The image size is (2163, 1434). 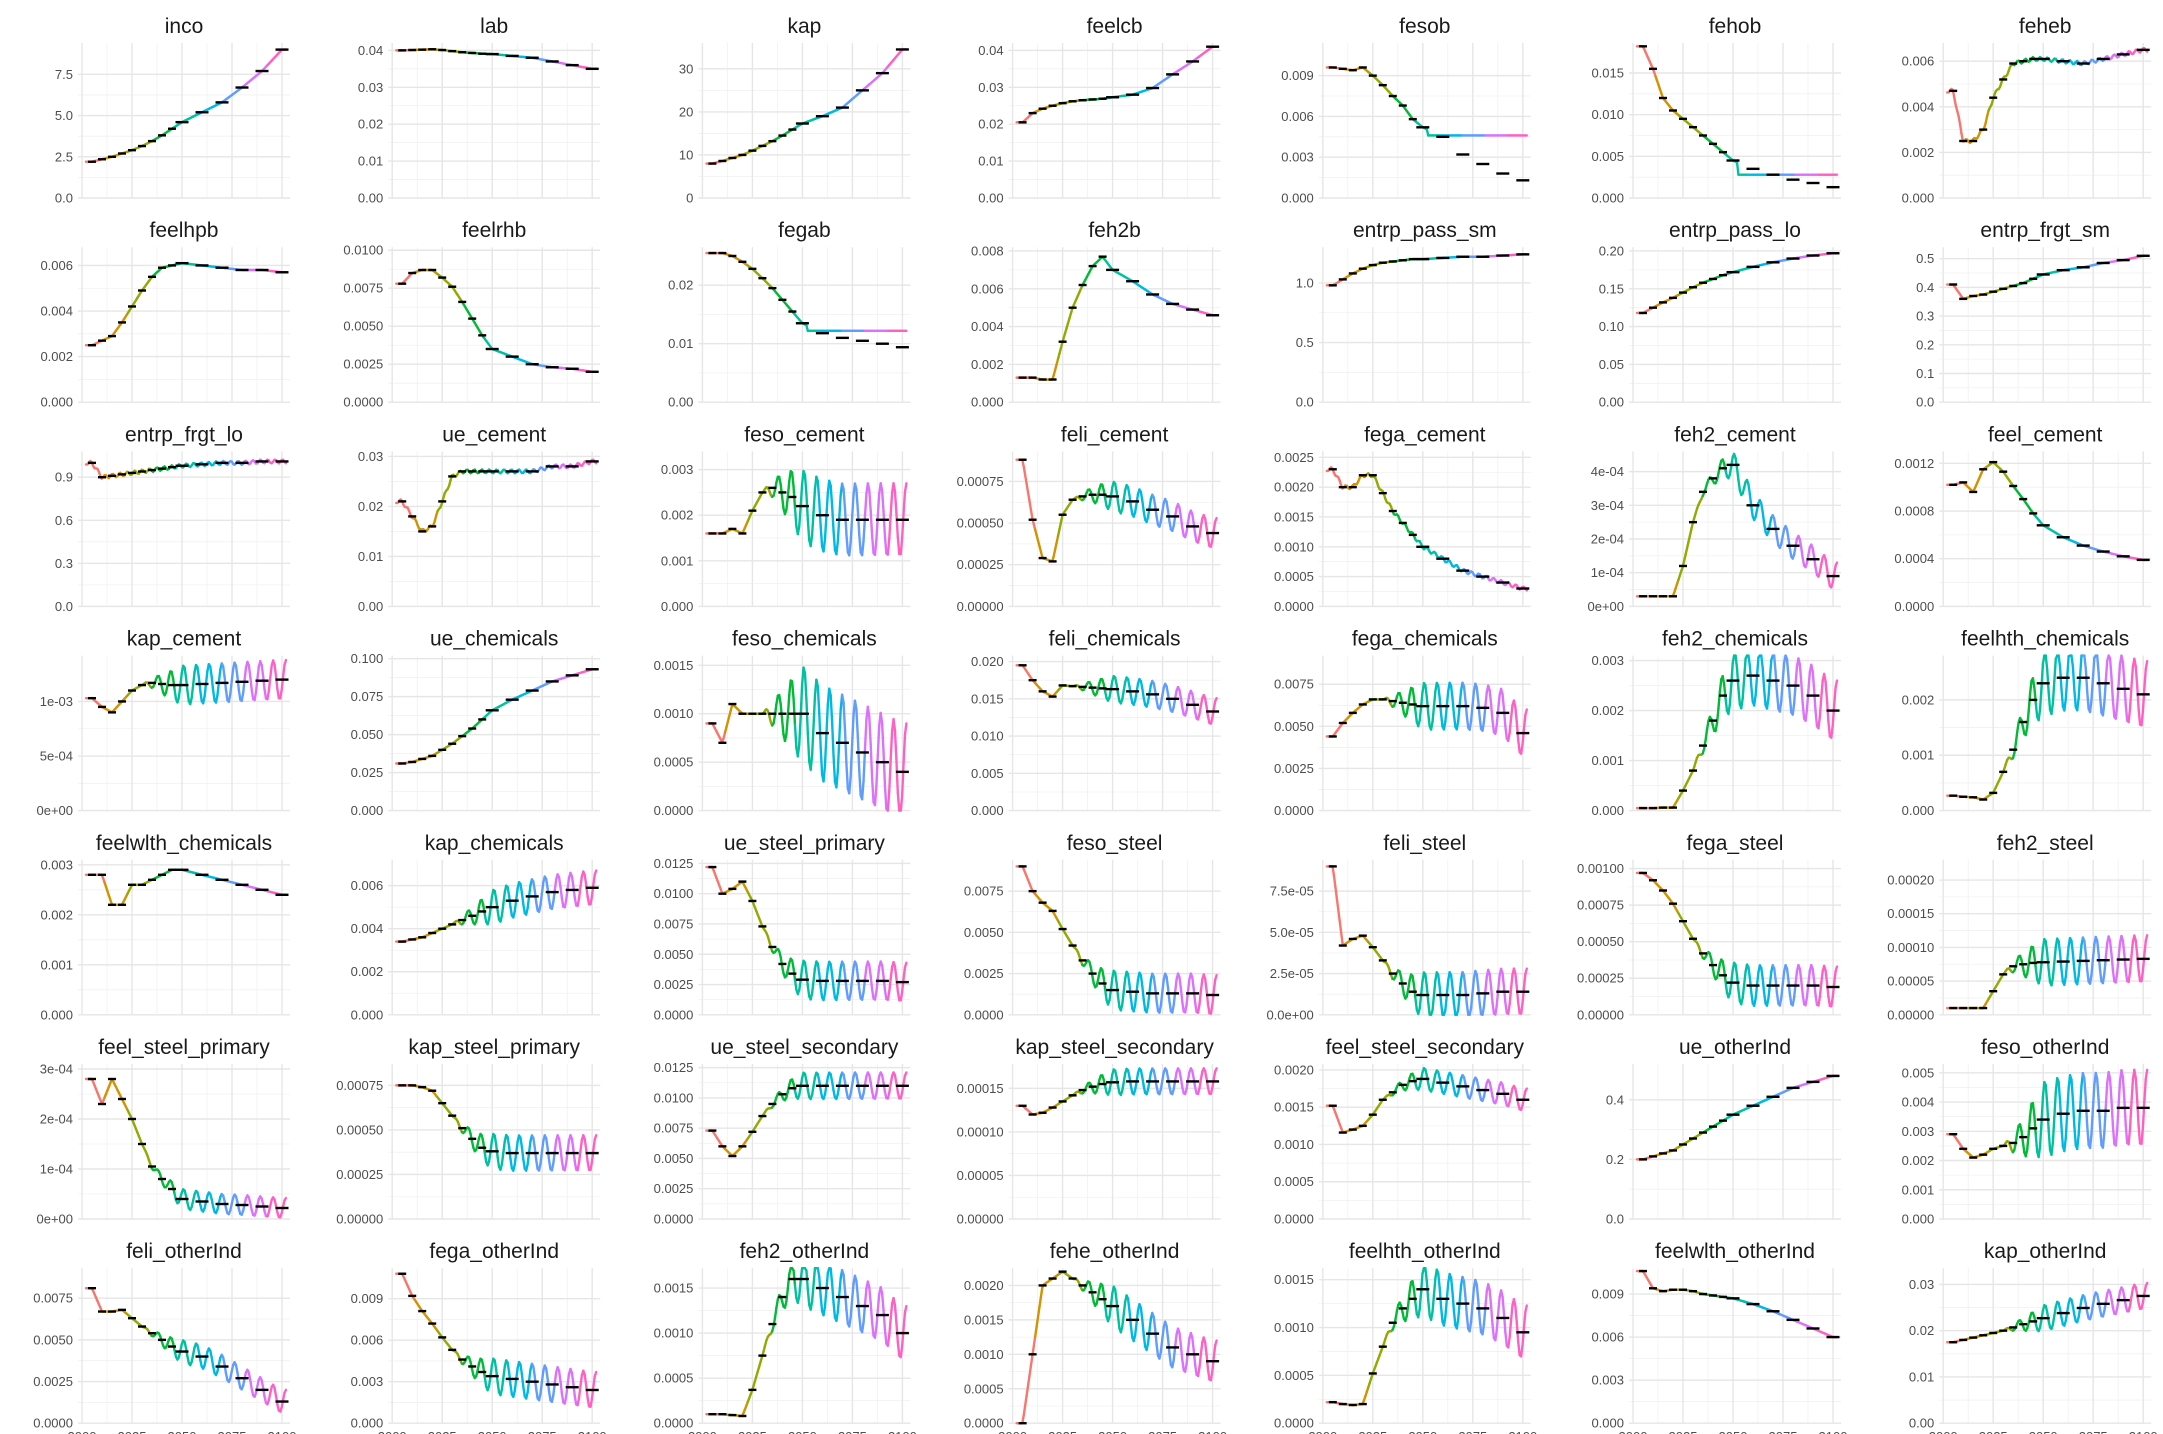 What do you see at coordinates (1089, 518) in the screenshot?
I see `panel-feli_cement: feli_cement 0.00000 0.00025 0.00050 0.00075` at bounding box center [1089, 518].